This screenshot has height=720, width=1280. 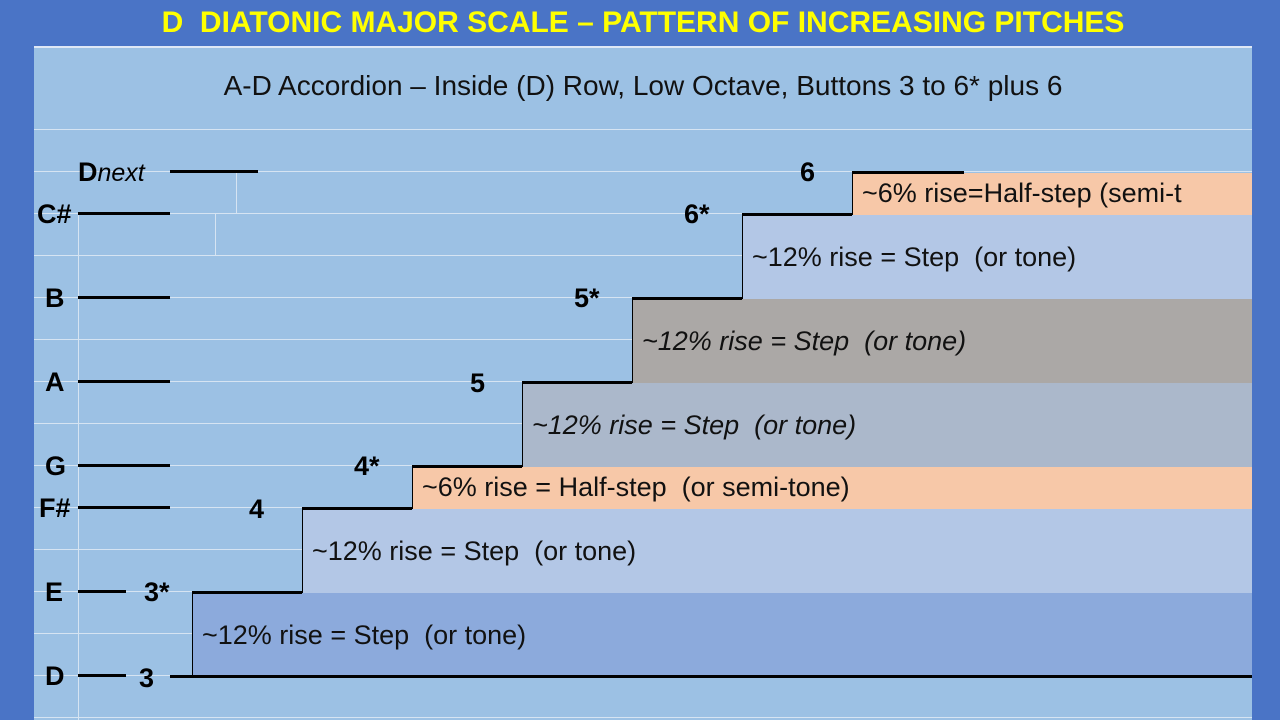 I want to click on interval-band-g-a: ~12% rise = Step (or tone), so click(x=887, y=425).